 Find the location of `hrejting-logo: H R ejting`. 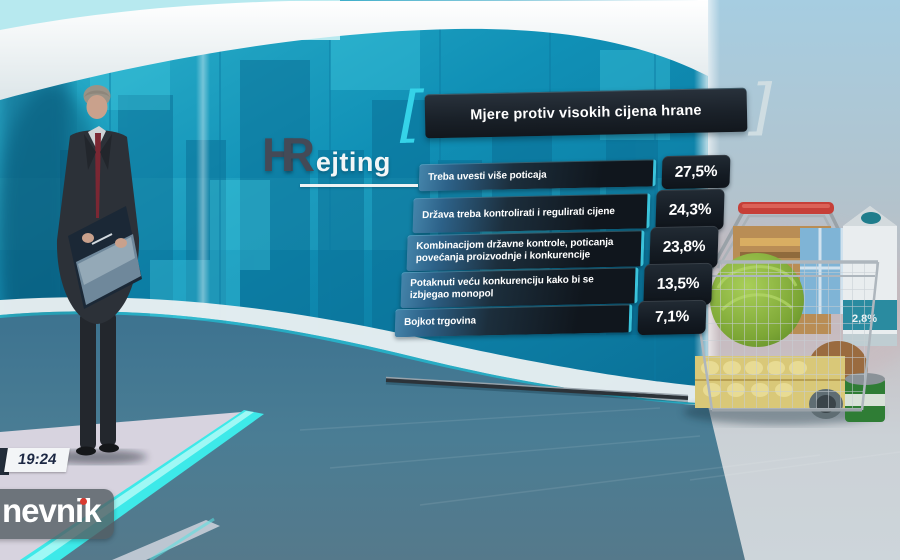

hrejting-logo: H R ejting is located at coordinates (326, 154).